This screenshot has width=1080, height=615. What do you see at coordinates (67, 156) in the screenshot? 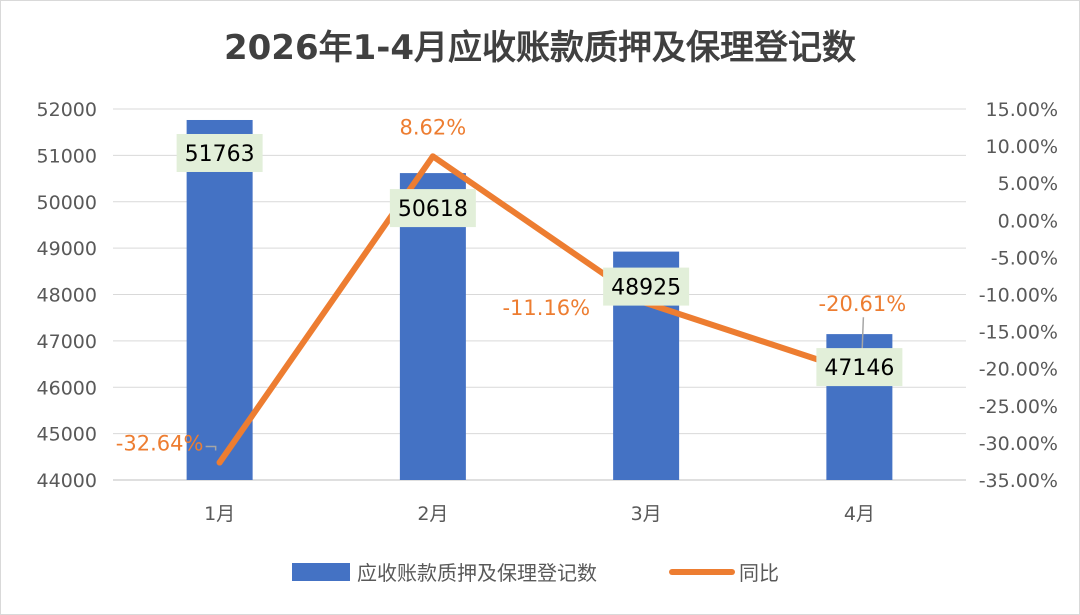
I see `left-tick-label: 51000` at bounding box center [67, 156].